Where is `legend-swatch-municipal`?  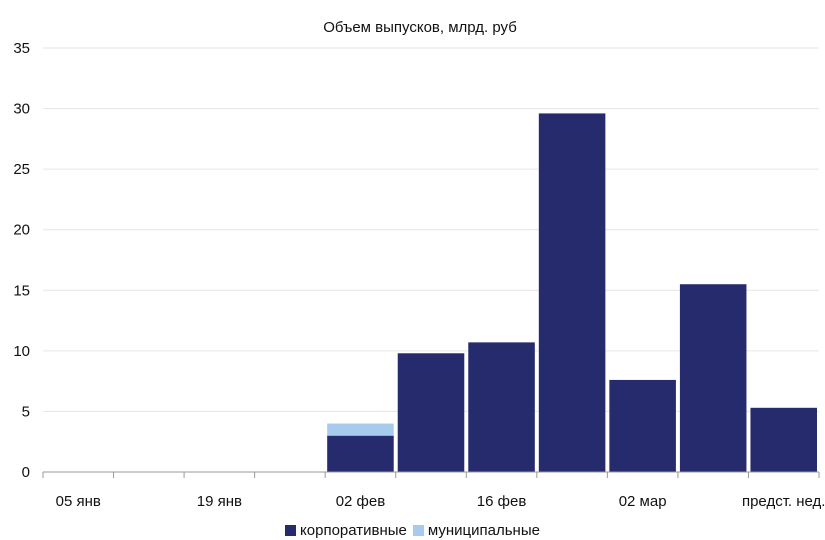 legend-swatch-municipal is located at coordinates (418, 530).